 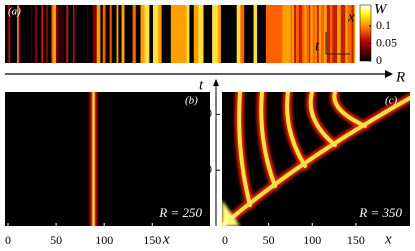 I want to click on y-tick-label: 2000, so click(x=200, y=113).